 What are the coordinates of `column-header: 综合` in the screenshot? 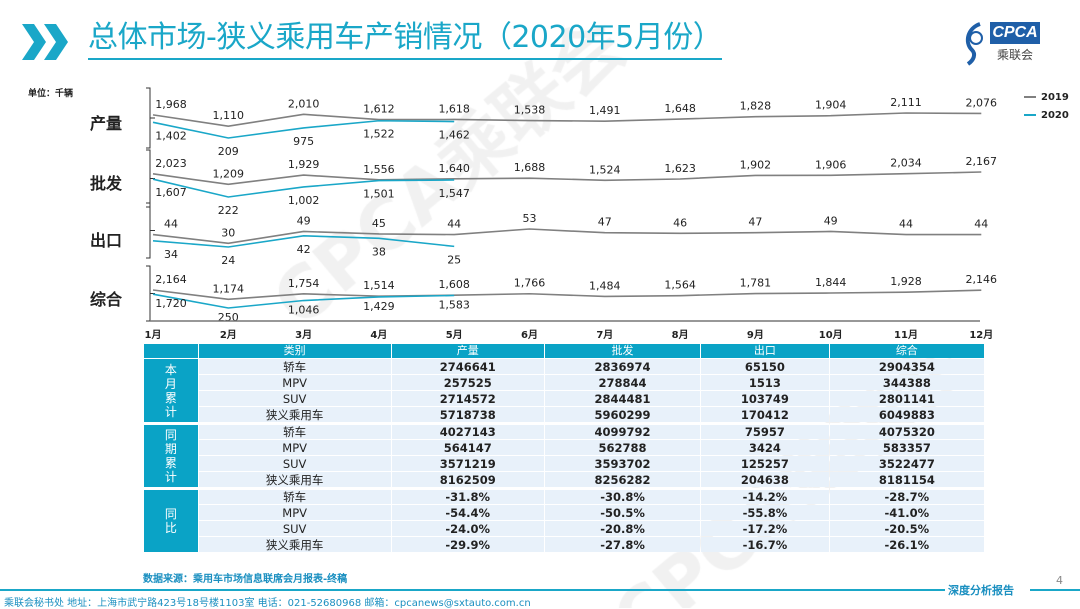 It's located at (906, 351).